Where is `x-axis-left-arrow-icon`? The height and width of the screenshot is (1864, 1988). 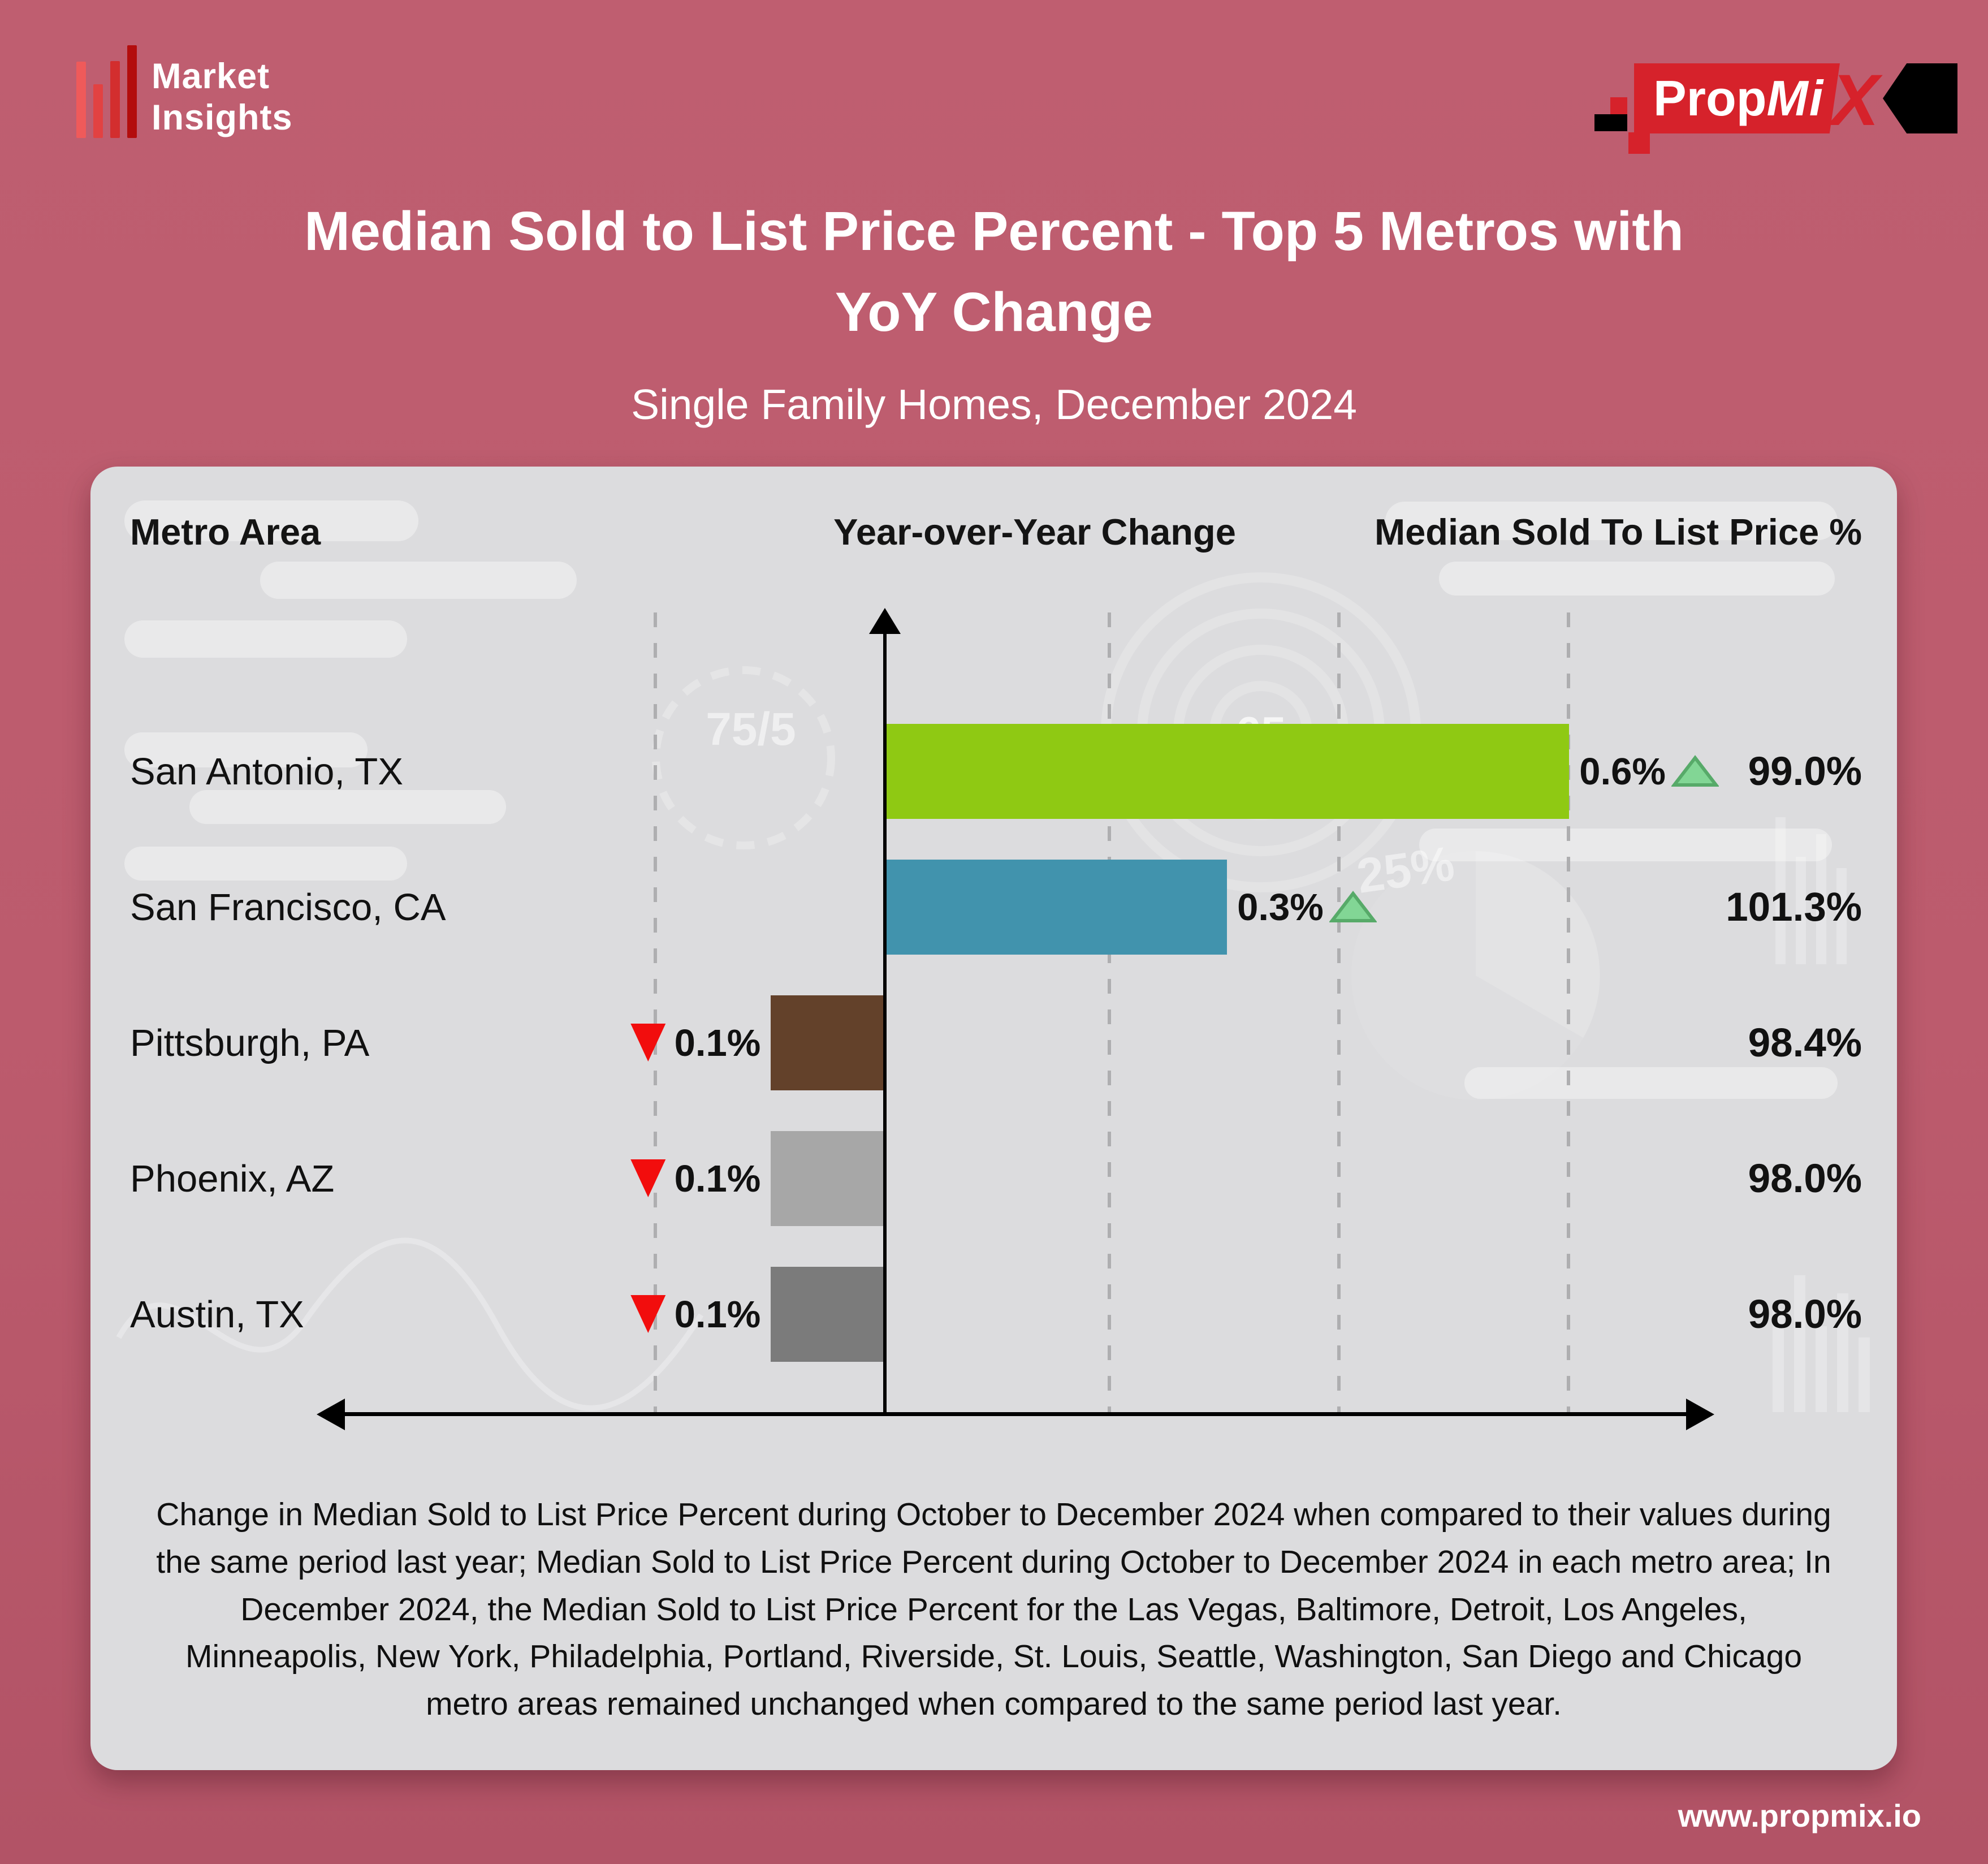 x-axis-left-arrow-icon is located at coordinates (331, 1414).